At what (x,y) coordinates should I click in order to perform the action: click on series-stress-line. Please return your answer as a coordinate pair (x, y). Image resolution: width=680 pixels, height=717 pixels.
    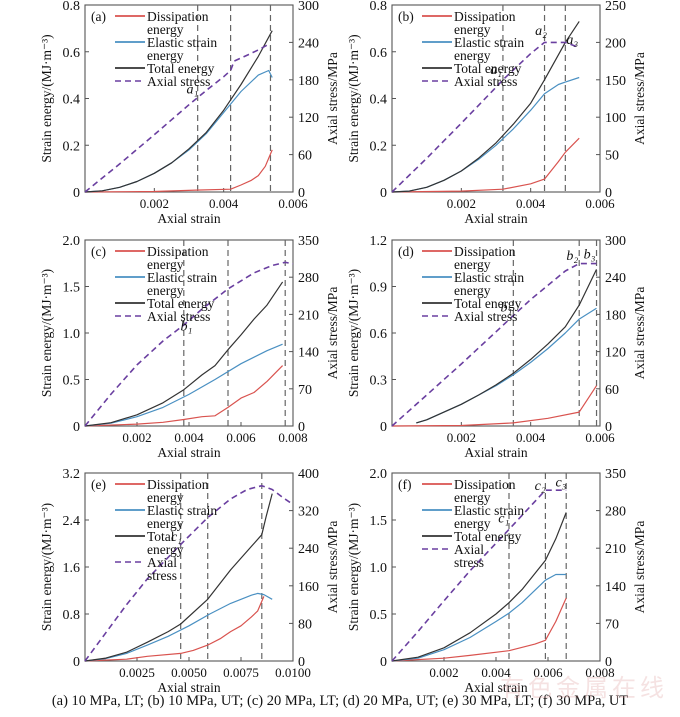
    Looking at the image, I should click on (189, 344).